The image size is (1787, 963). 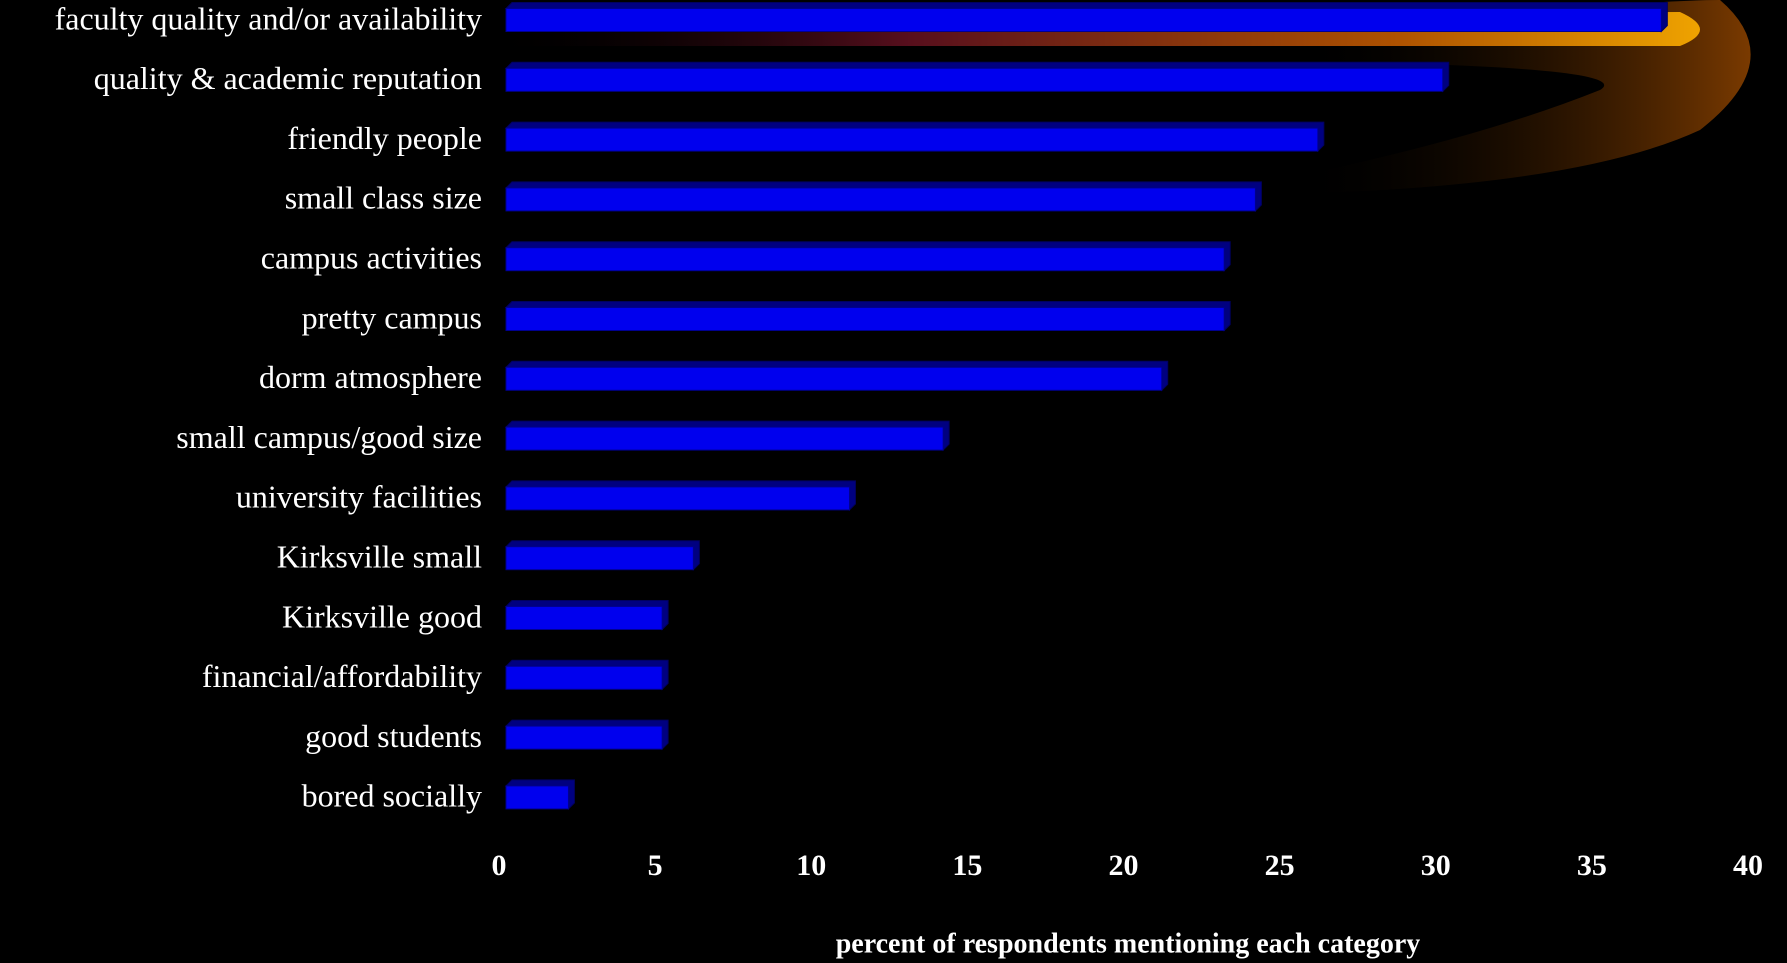 What do you see at coordinates (329, 437) in the screenshot?
I see `y-tick-label: small campus/good size` at bounding box center [329, 437].